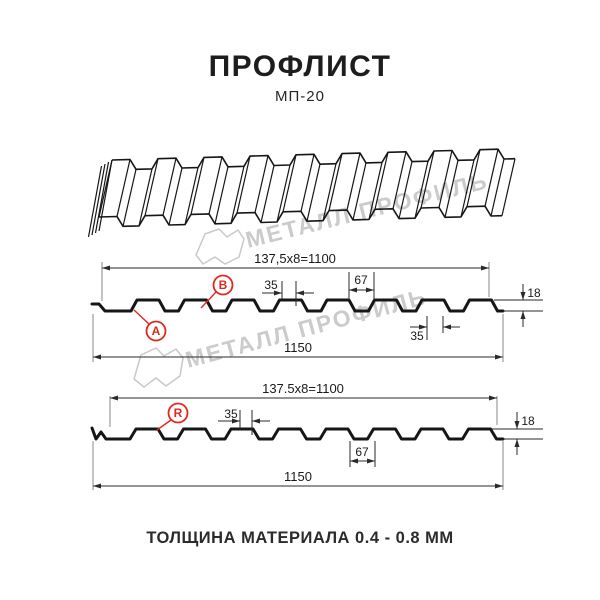 This screenshot has width=600, height=600. What do you see at coordinates (301, 193) in the screenshot?
I see `perspective-view` at bounding box center [301, 193].